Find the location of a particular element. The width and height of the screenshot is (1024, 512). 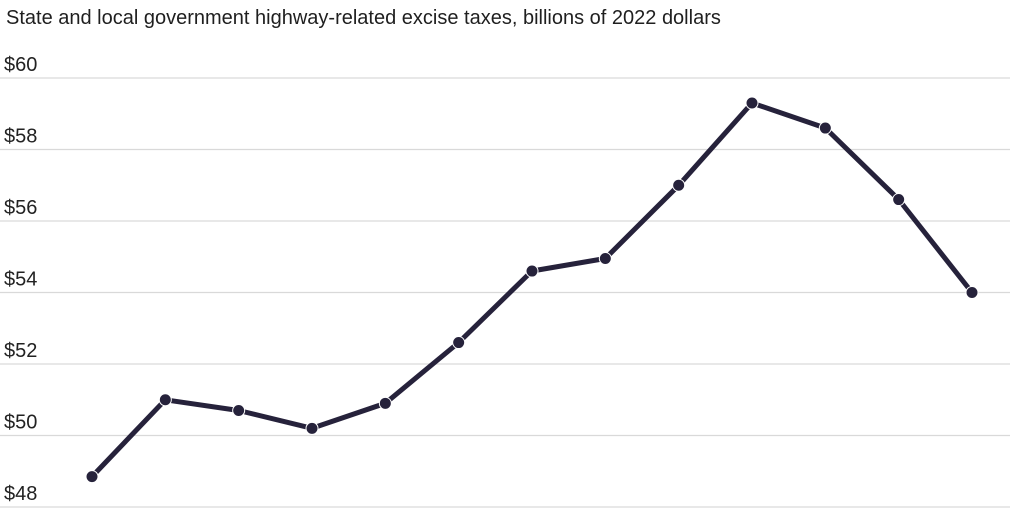

y-tick-label: $54 is located at coordinates (20, 280).